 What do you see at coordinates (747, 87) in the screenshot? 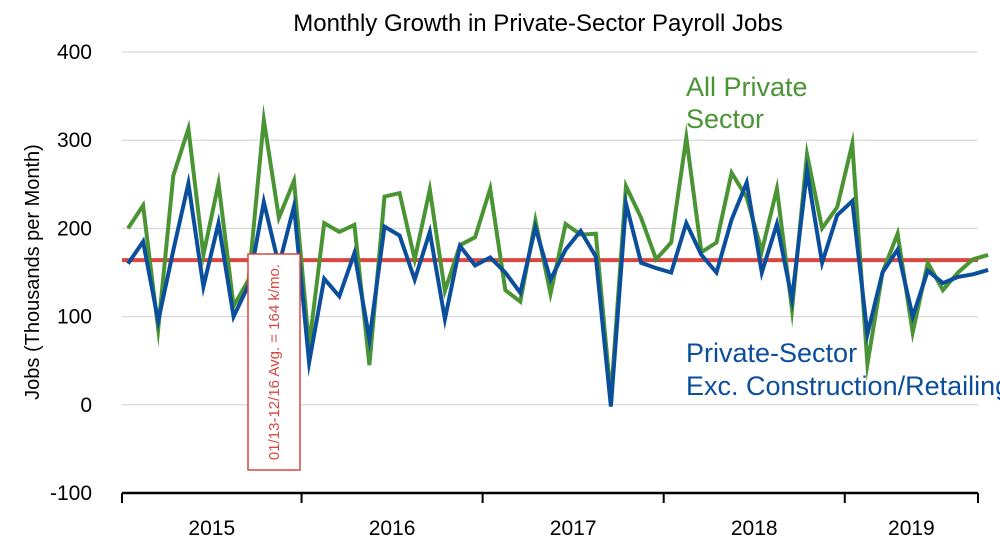
I see `legend-label-all-private: All Private` at bounding box center [747, 87].